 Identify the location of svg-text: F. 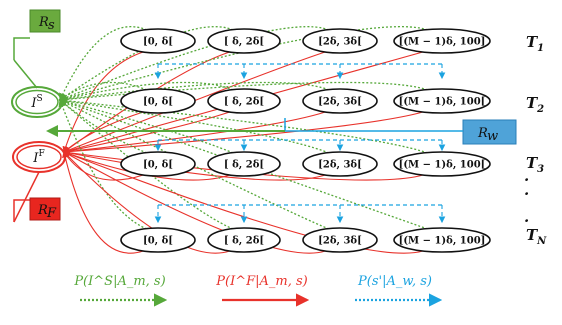
(51, 213).